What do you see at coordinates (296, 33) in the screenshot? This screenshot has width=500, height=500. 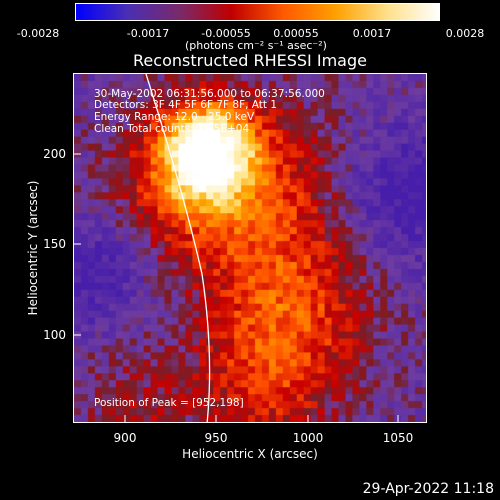 I see `colorbar-tick-4: 0.00055` at bounding box center [296, 33].